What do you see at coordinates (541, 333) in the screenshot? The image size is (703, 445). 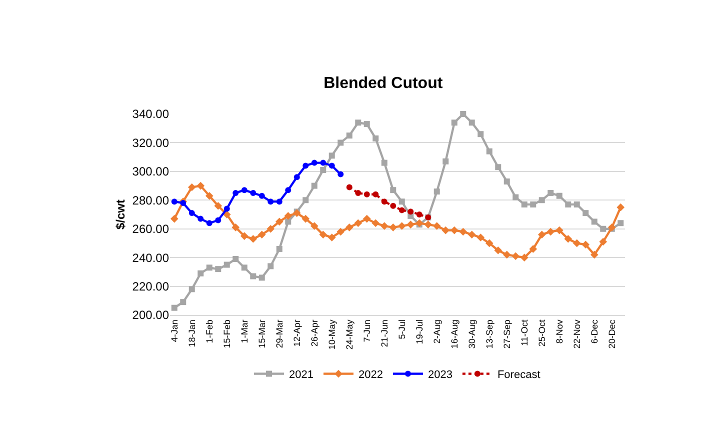 I see `x-tick-label: 25-Oct` at bounding box center [541, 333].